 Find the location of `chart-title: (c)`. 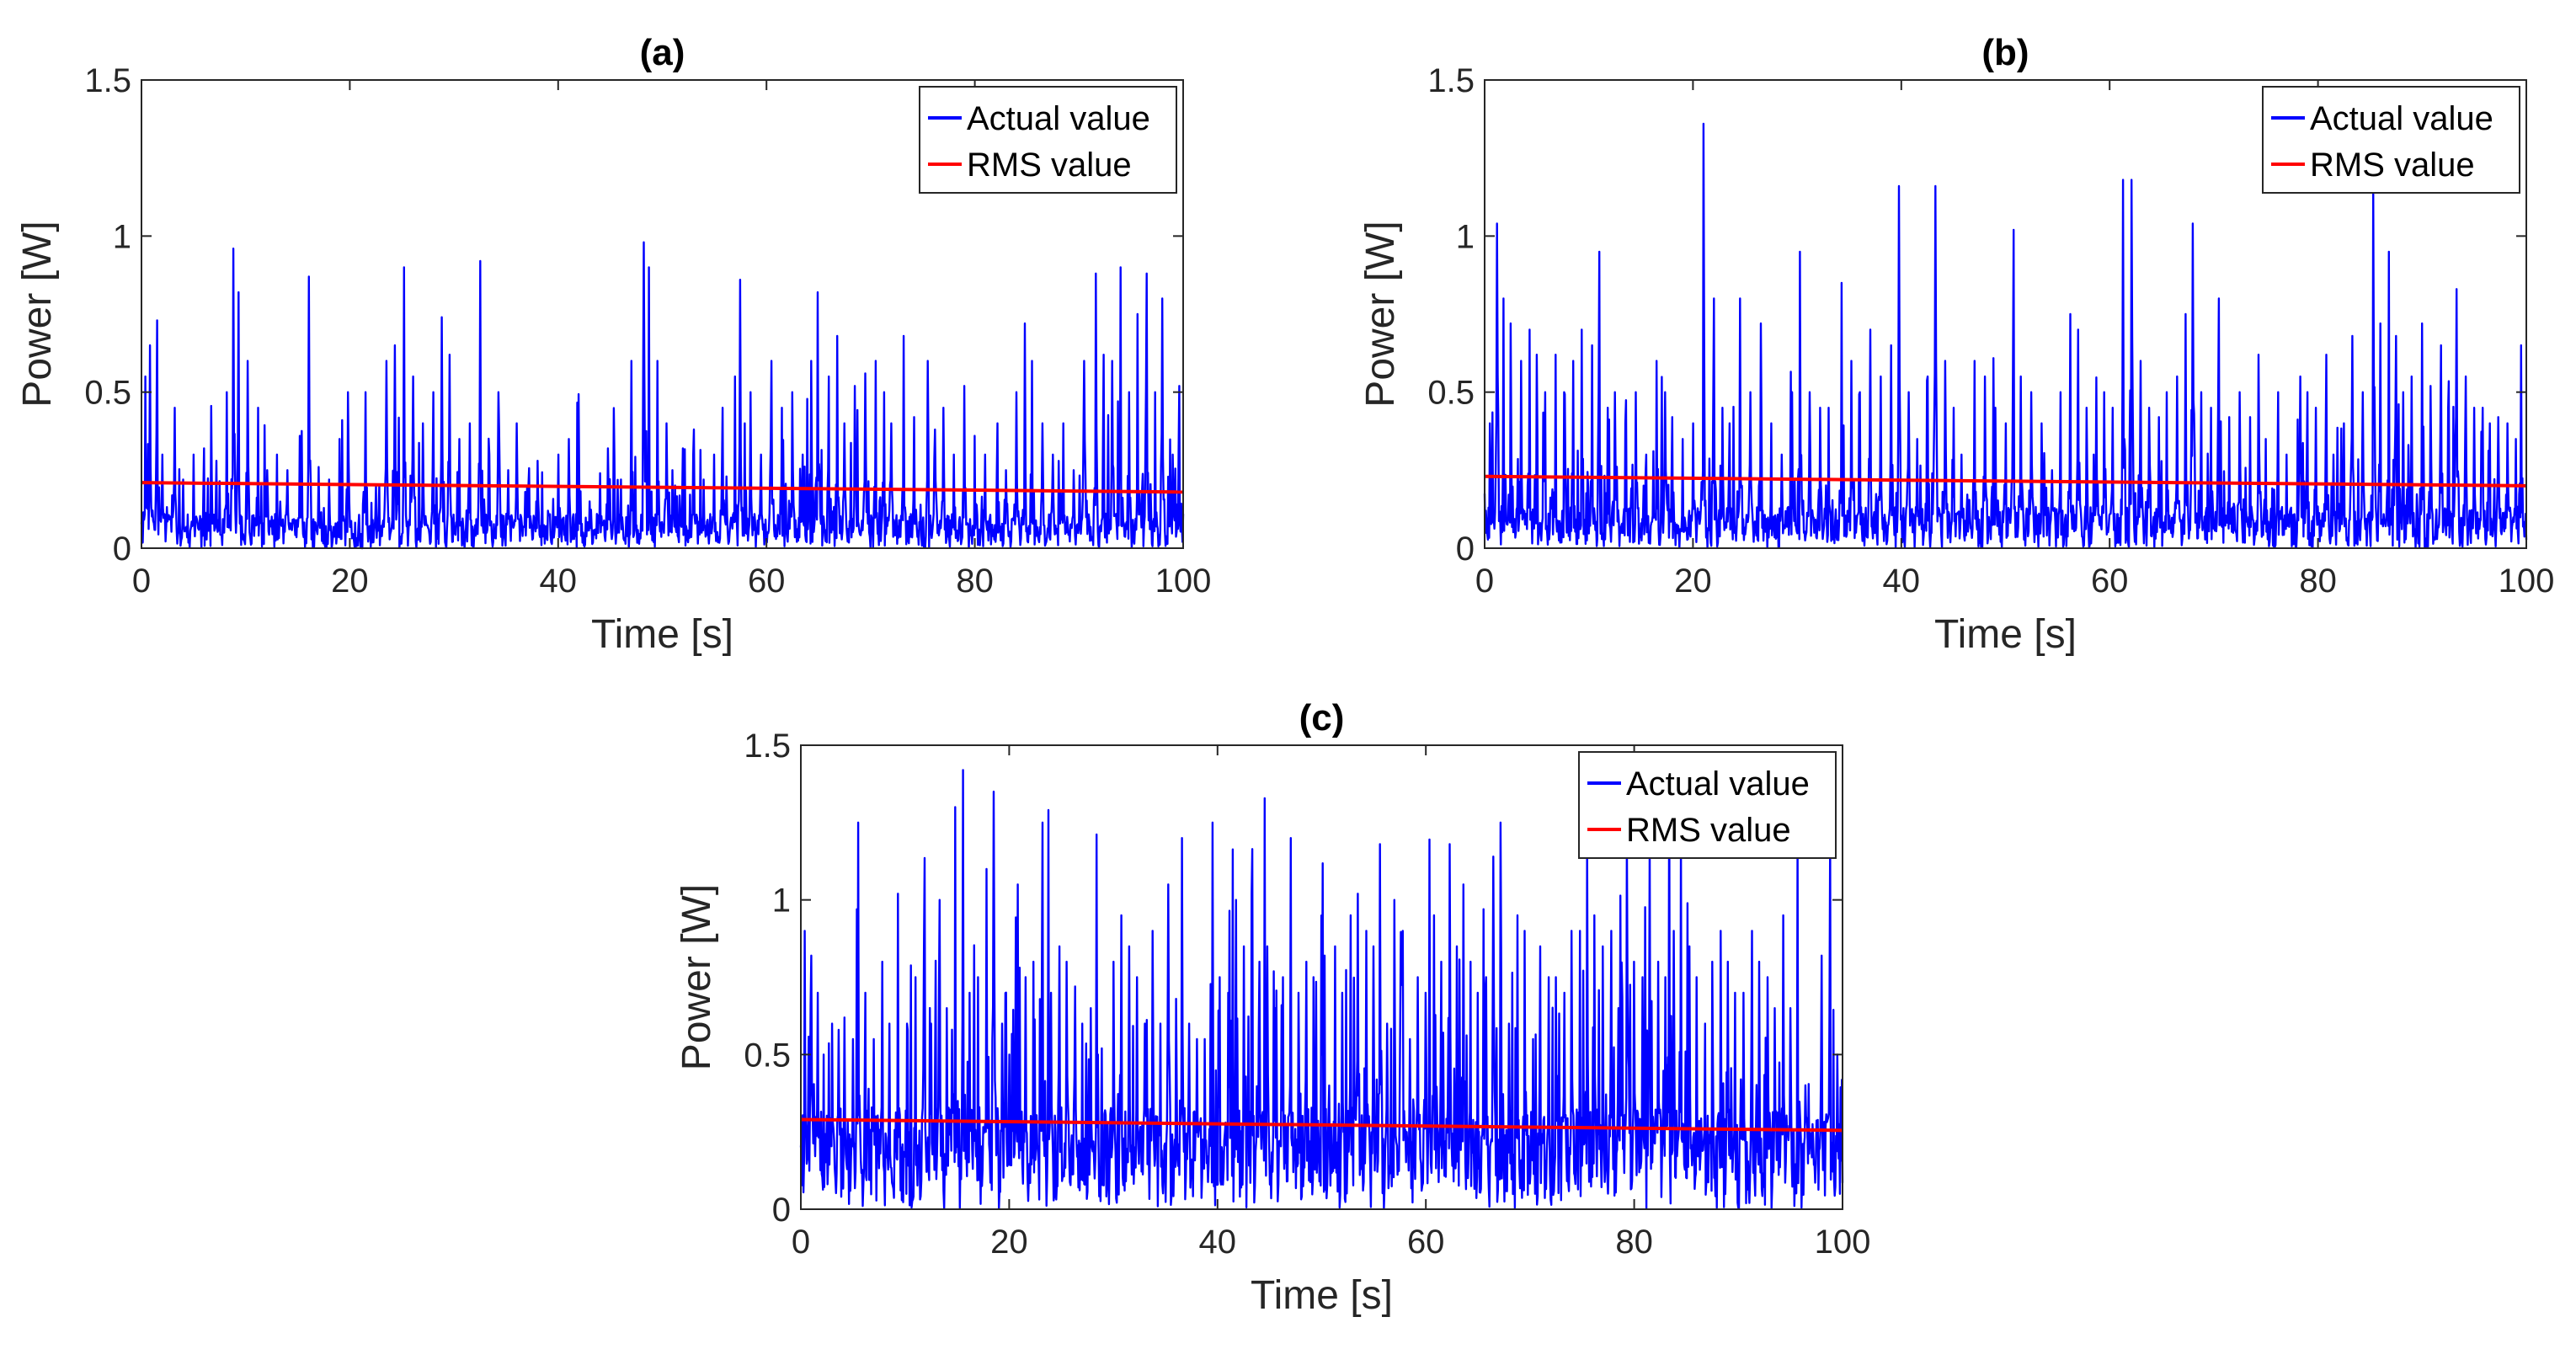

chart-title: (c) is located at coordinates (1322, 717).